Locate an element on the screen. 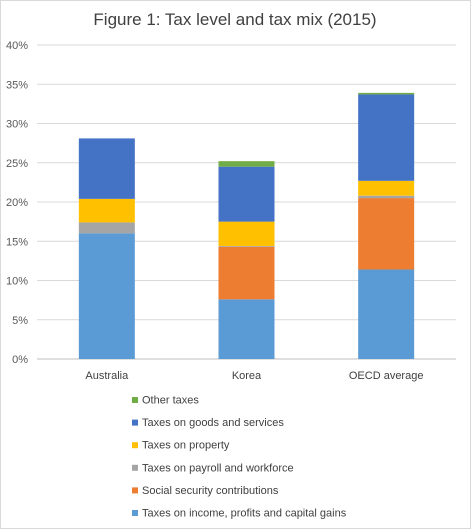 The height and width of the screenshot is (529, 471). y-axis-ticks: 0% 5% 10% 15% 20% 25% 30% 35% 40% is located at coordinates (17, 203).